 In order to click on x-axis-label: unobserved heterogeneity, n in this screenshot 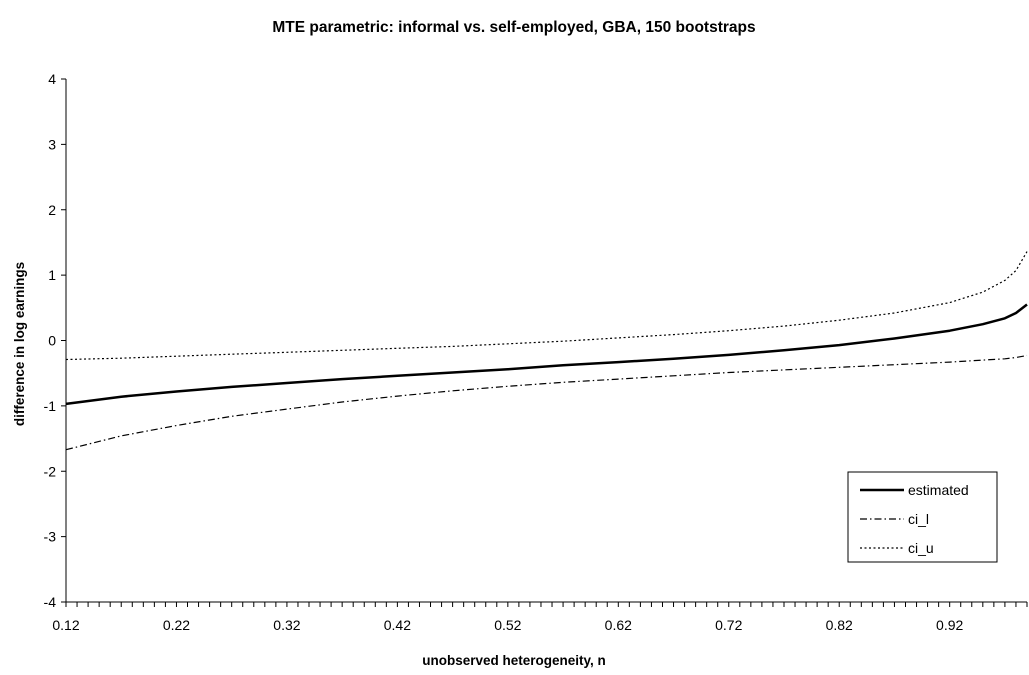, I will do `click(514, 660)`.